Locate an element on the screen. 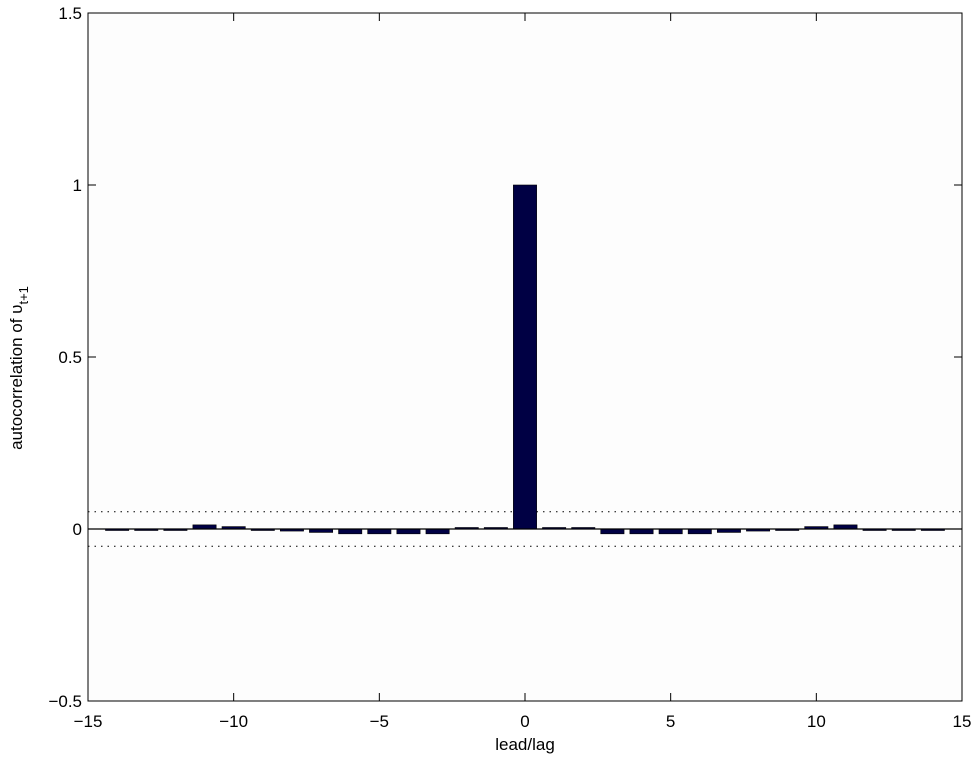 This screenshot has width=975, height=758. y-tick-label: 0.5 is located at coordinates (70, 357).